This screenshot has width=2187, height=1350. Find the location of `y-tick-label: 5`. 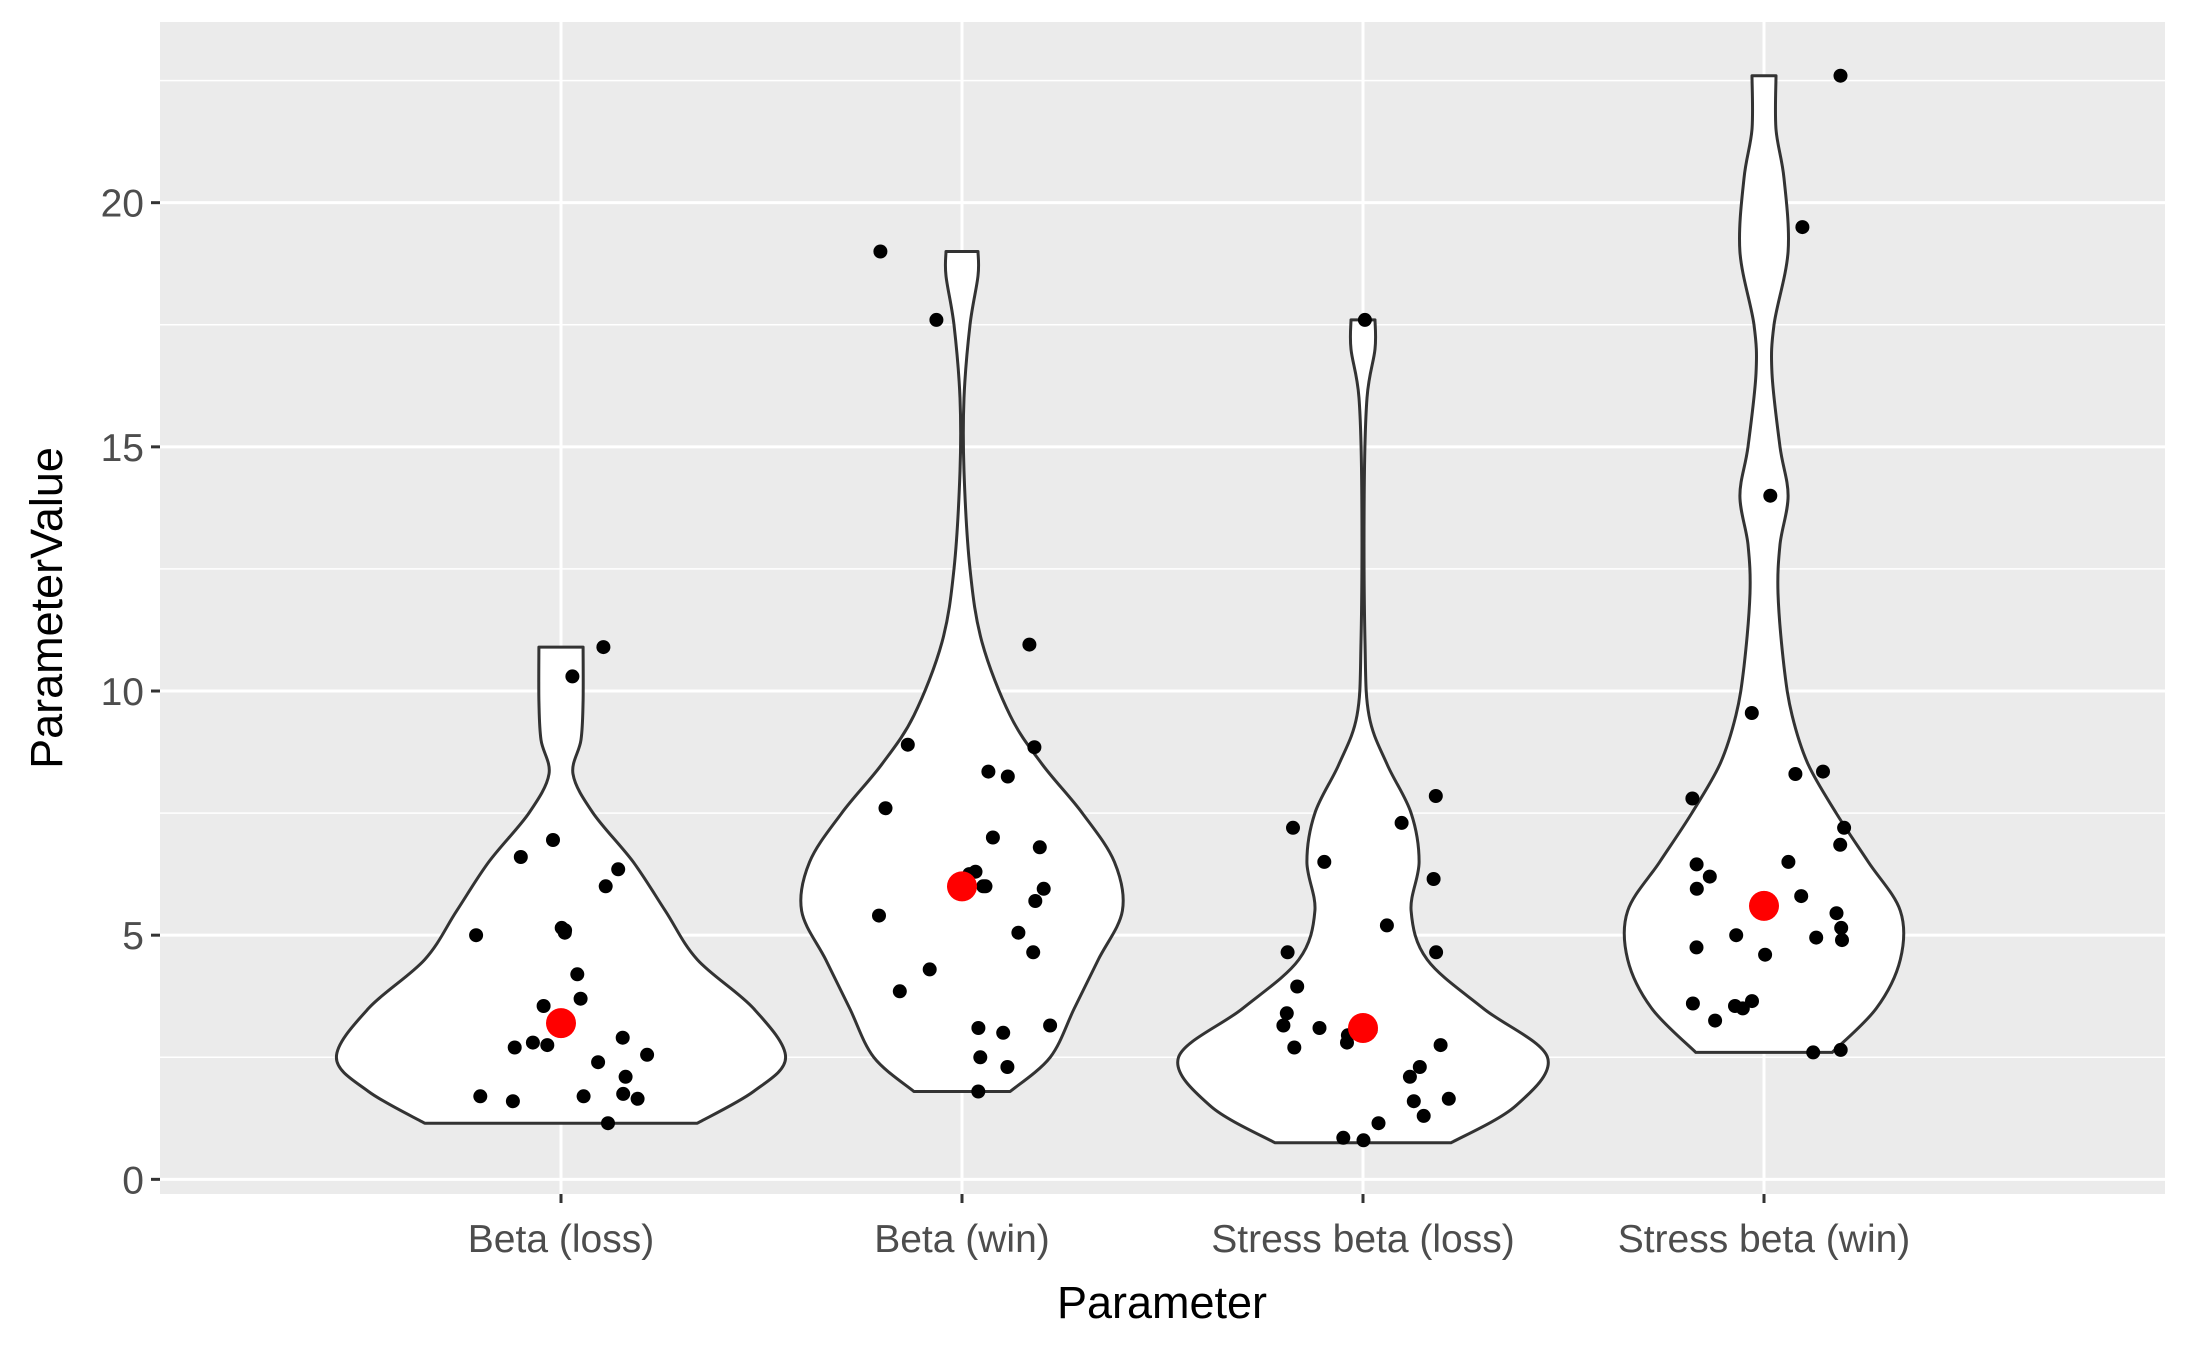

y-tick-label: 5 is located at coordinates (133, 936).